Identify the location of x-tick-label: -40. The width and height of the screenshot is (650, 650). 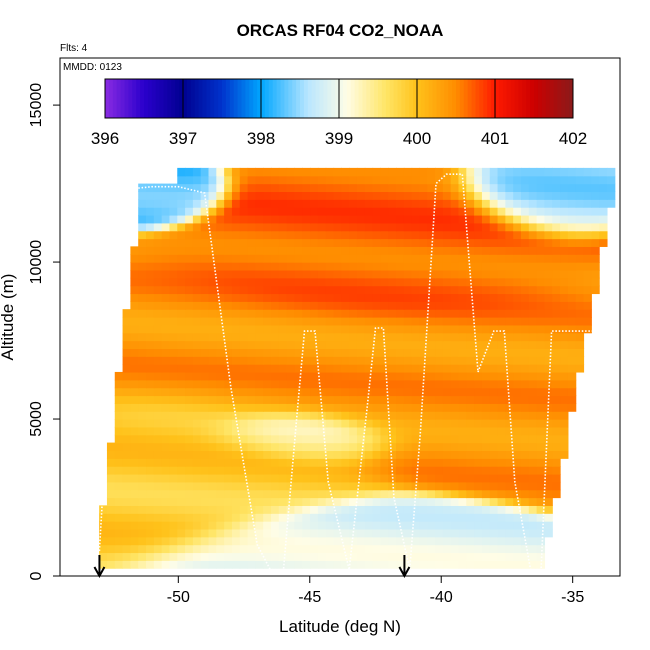
(441, 597).